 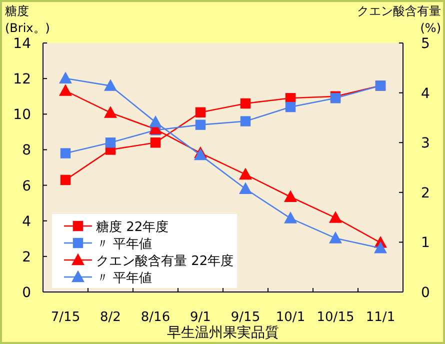 What do you see at coordinates (27, 222) in the screenshot?
I see `y-tick-label: 4` at bounding box center [27, 222].